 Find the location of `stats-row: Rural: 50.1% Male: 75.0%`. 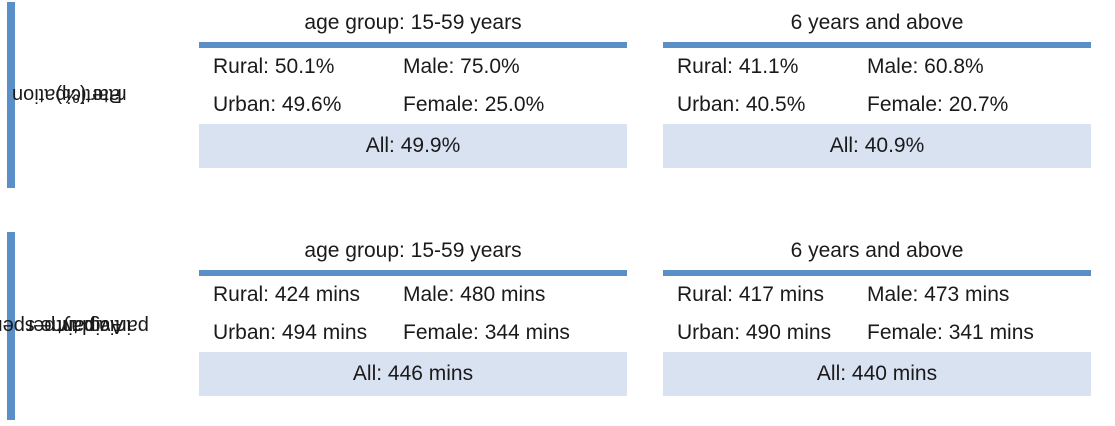

stats-row: Rural: 50.1% Male: 75.0% is located at coordinates (413, 67).